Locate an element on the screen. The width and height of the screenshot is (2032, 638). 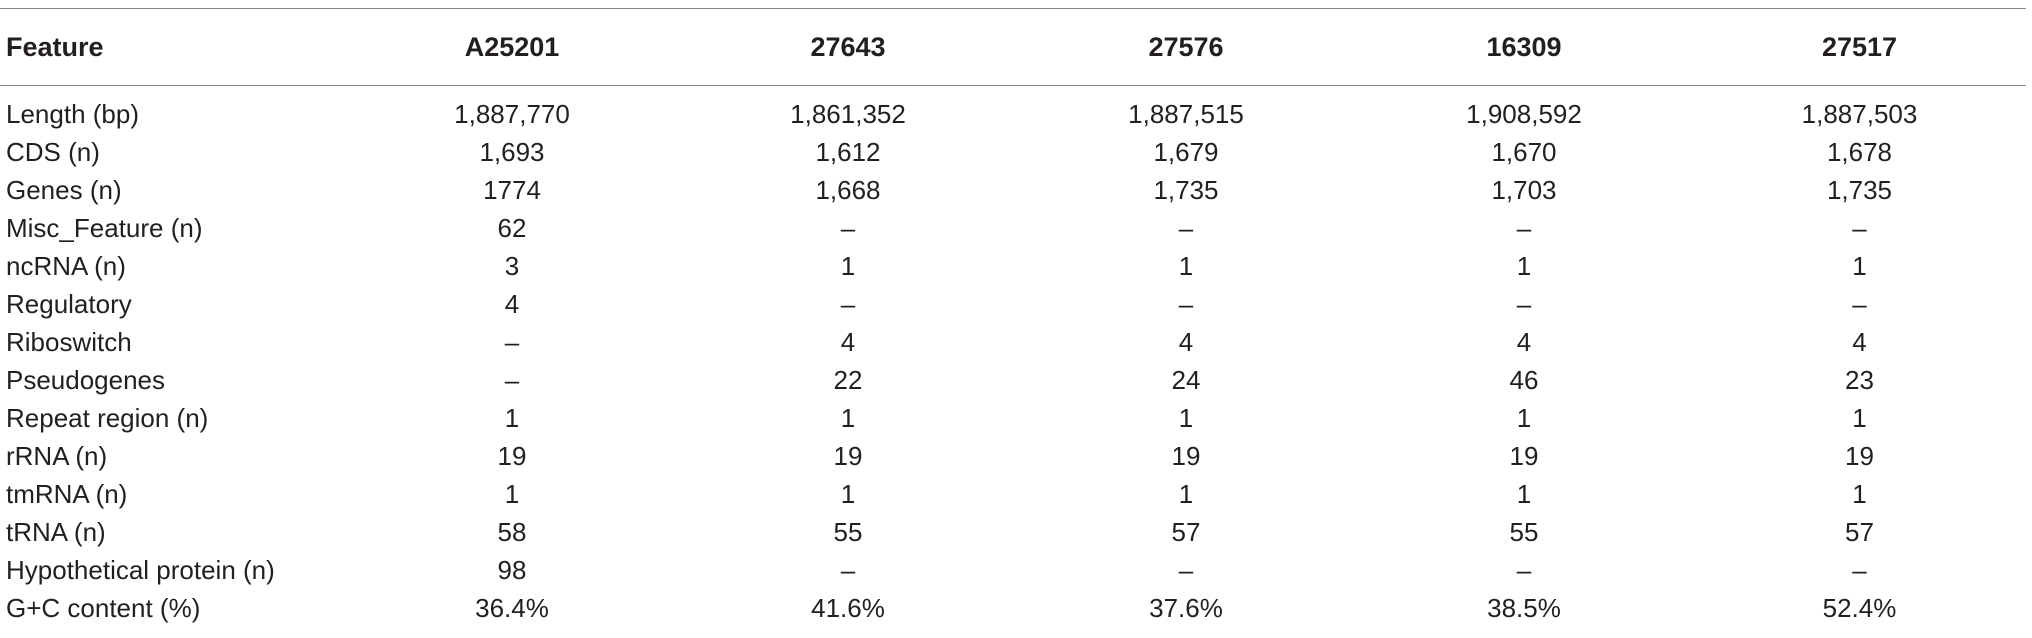
table-cell: 1,678 is located at coordinates (1859, 152).